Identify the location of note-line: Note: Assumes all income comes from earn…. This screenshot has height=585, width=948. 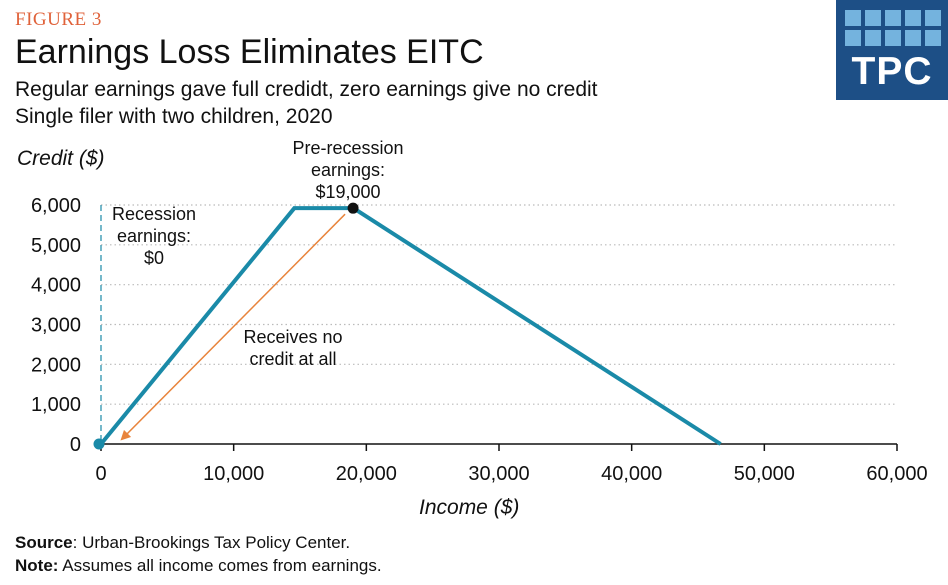
(198, 565).